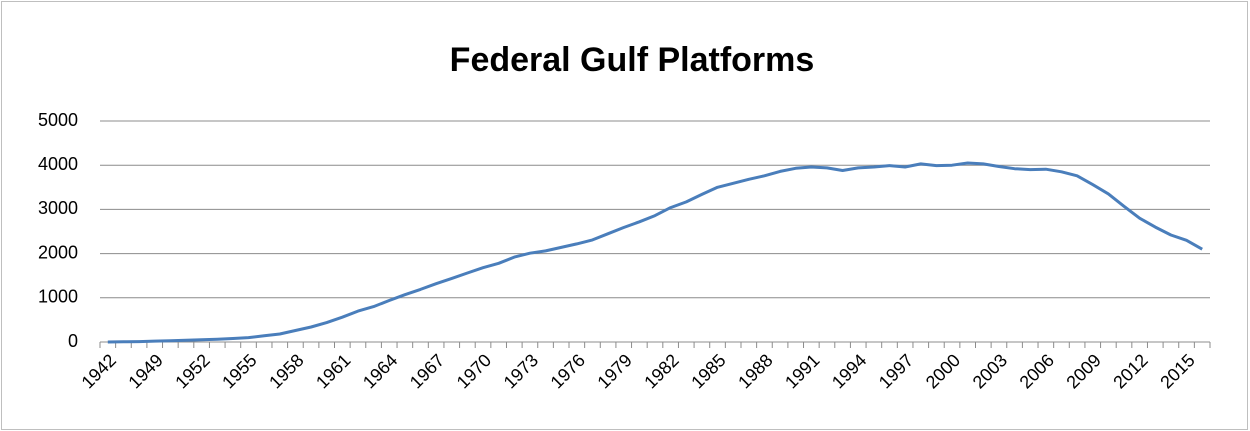  Describe the element at coordinates (58, 208) in the screenshot. I see `y-tick-label: 3000` at that location.